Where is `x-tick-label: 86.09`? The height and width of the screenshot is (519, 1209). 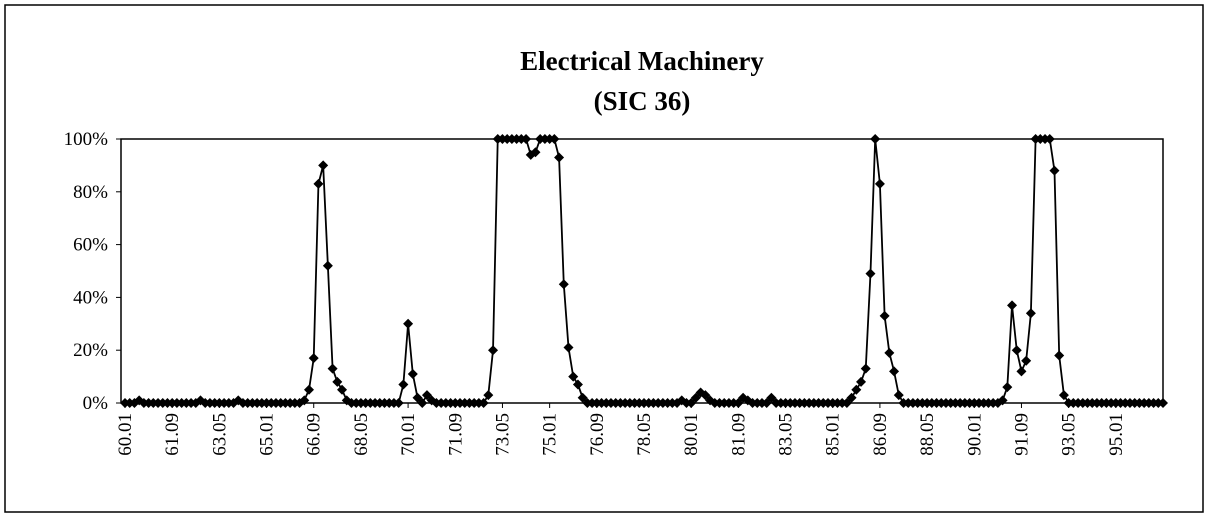 x-tick-label: 86.09 is located at coordinates (880, 434).